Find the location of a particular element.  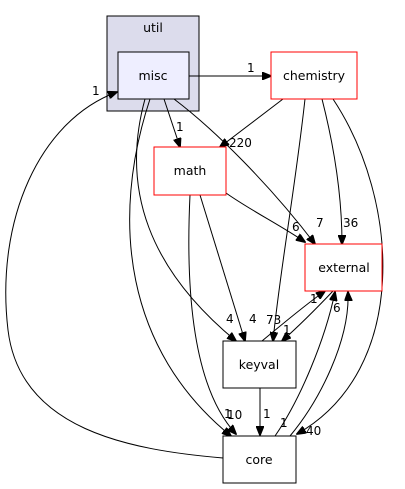

edge-label: 73 is located at coordinates (273, 320).